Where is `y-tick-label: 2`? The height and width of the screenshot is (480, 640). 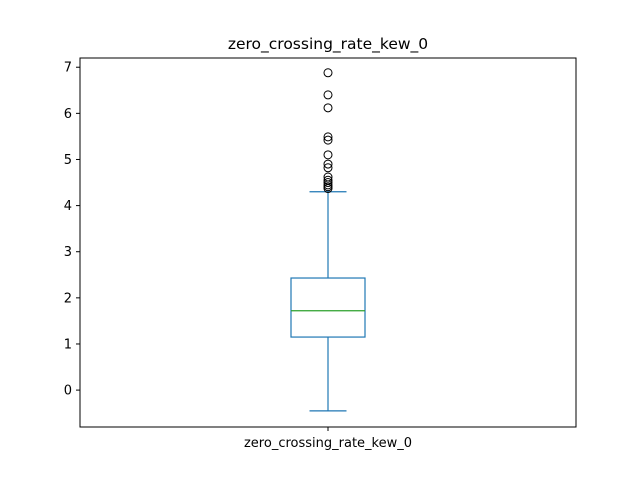
y-tick-label: 2 is located at coordinates (68, 298).